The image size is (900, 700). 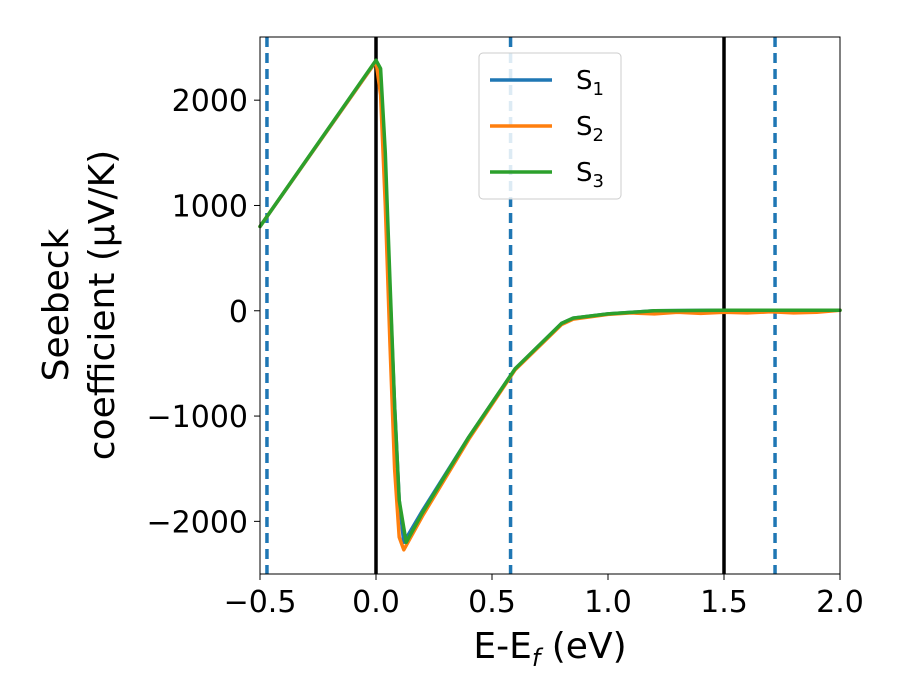 What do you see at coordinates (210, 101) in the screenshot?
I see `y-tick-label: 2000` at bounding box center [210, 101].